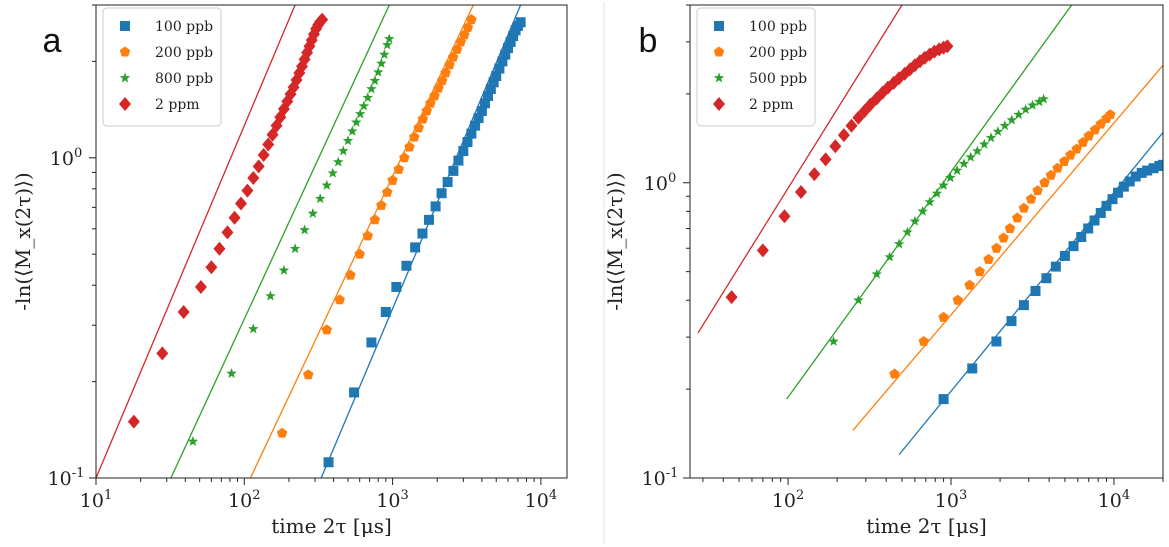 This screenshot has width=1169, height=547. What do you see at coordinates (778, 79) in the screenshot?
I see `legend-label: 500 ppb` at bounding box center [778, 79].